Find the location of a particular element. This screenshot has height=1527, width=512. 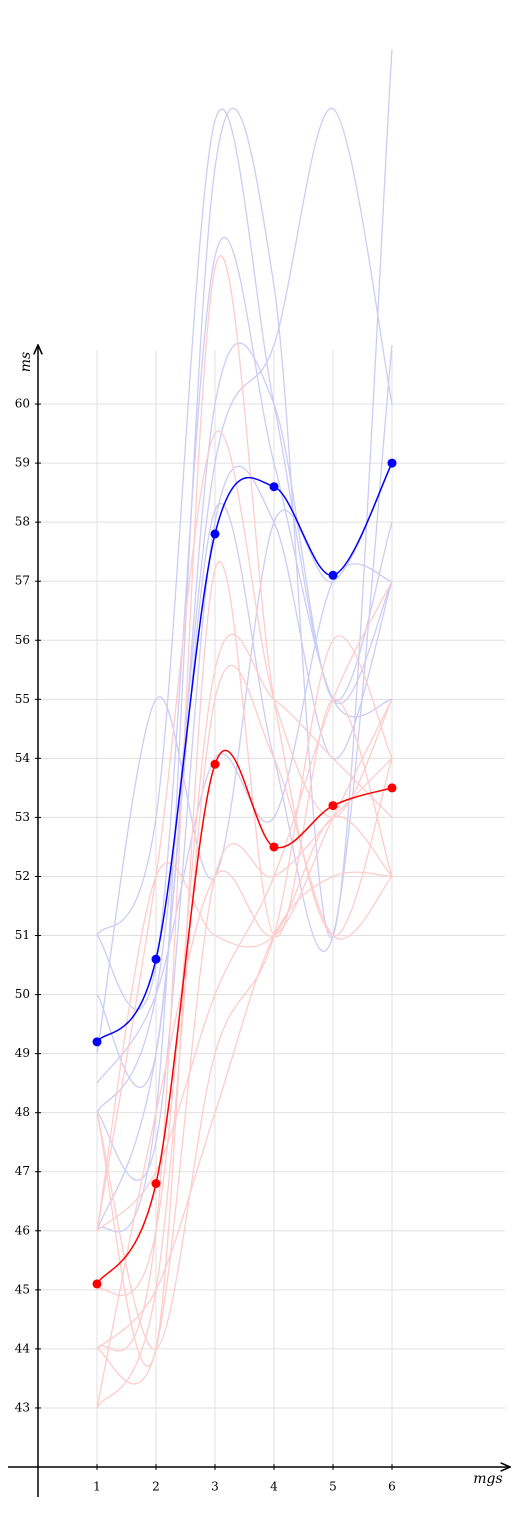

y-tick-label: 43 is located at coordinates (22, 1407).